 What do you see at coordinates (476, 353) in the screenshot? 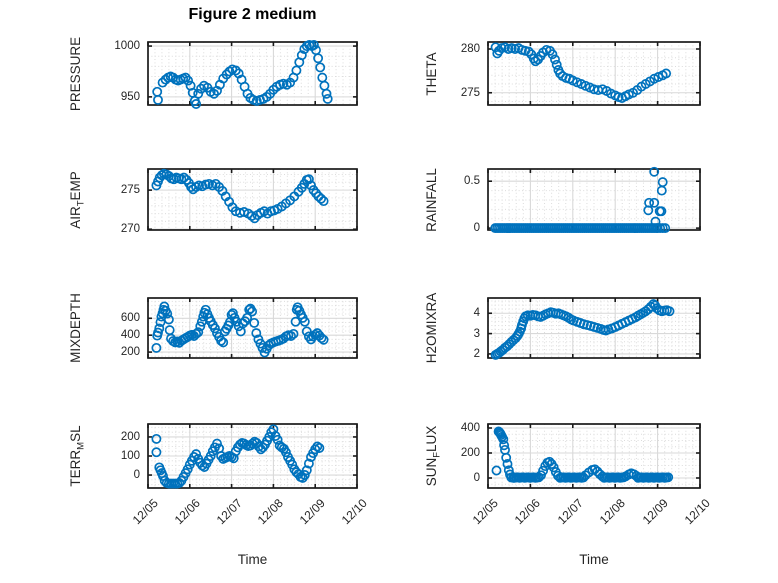
I see `y-tick-label: 2` at bounding box center [476, 353].